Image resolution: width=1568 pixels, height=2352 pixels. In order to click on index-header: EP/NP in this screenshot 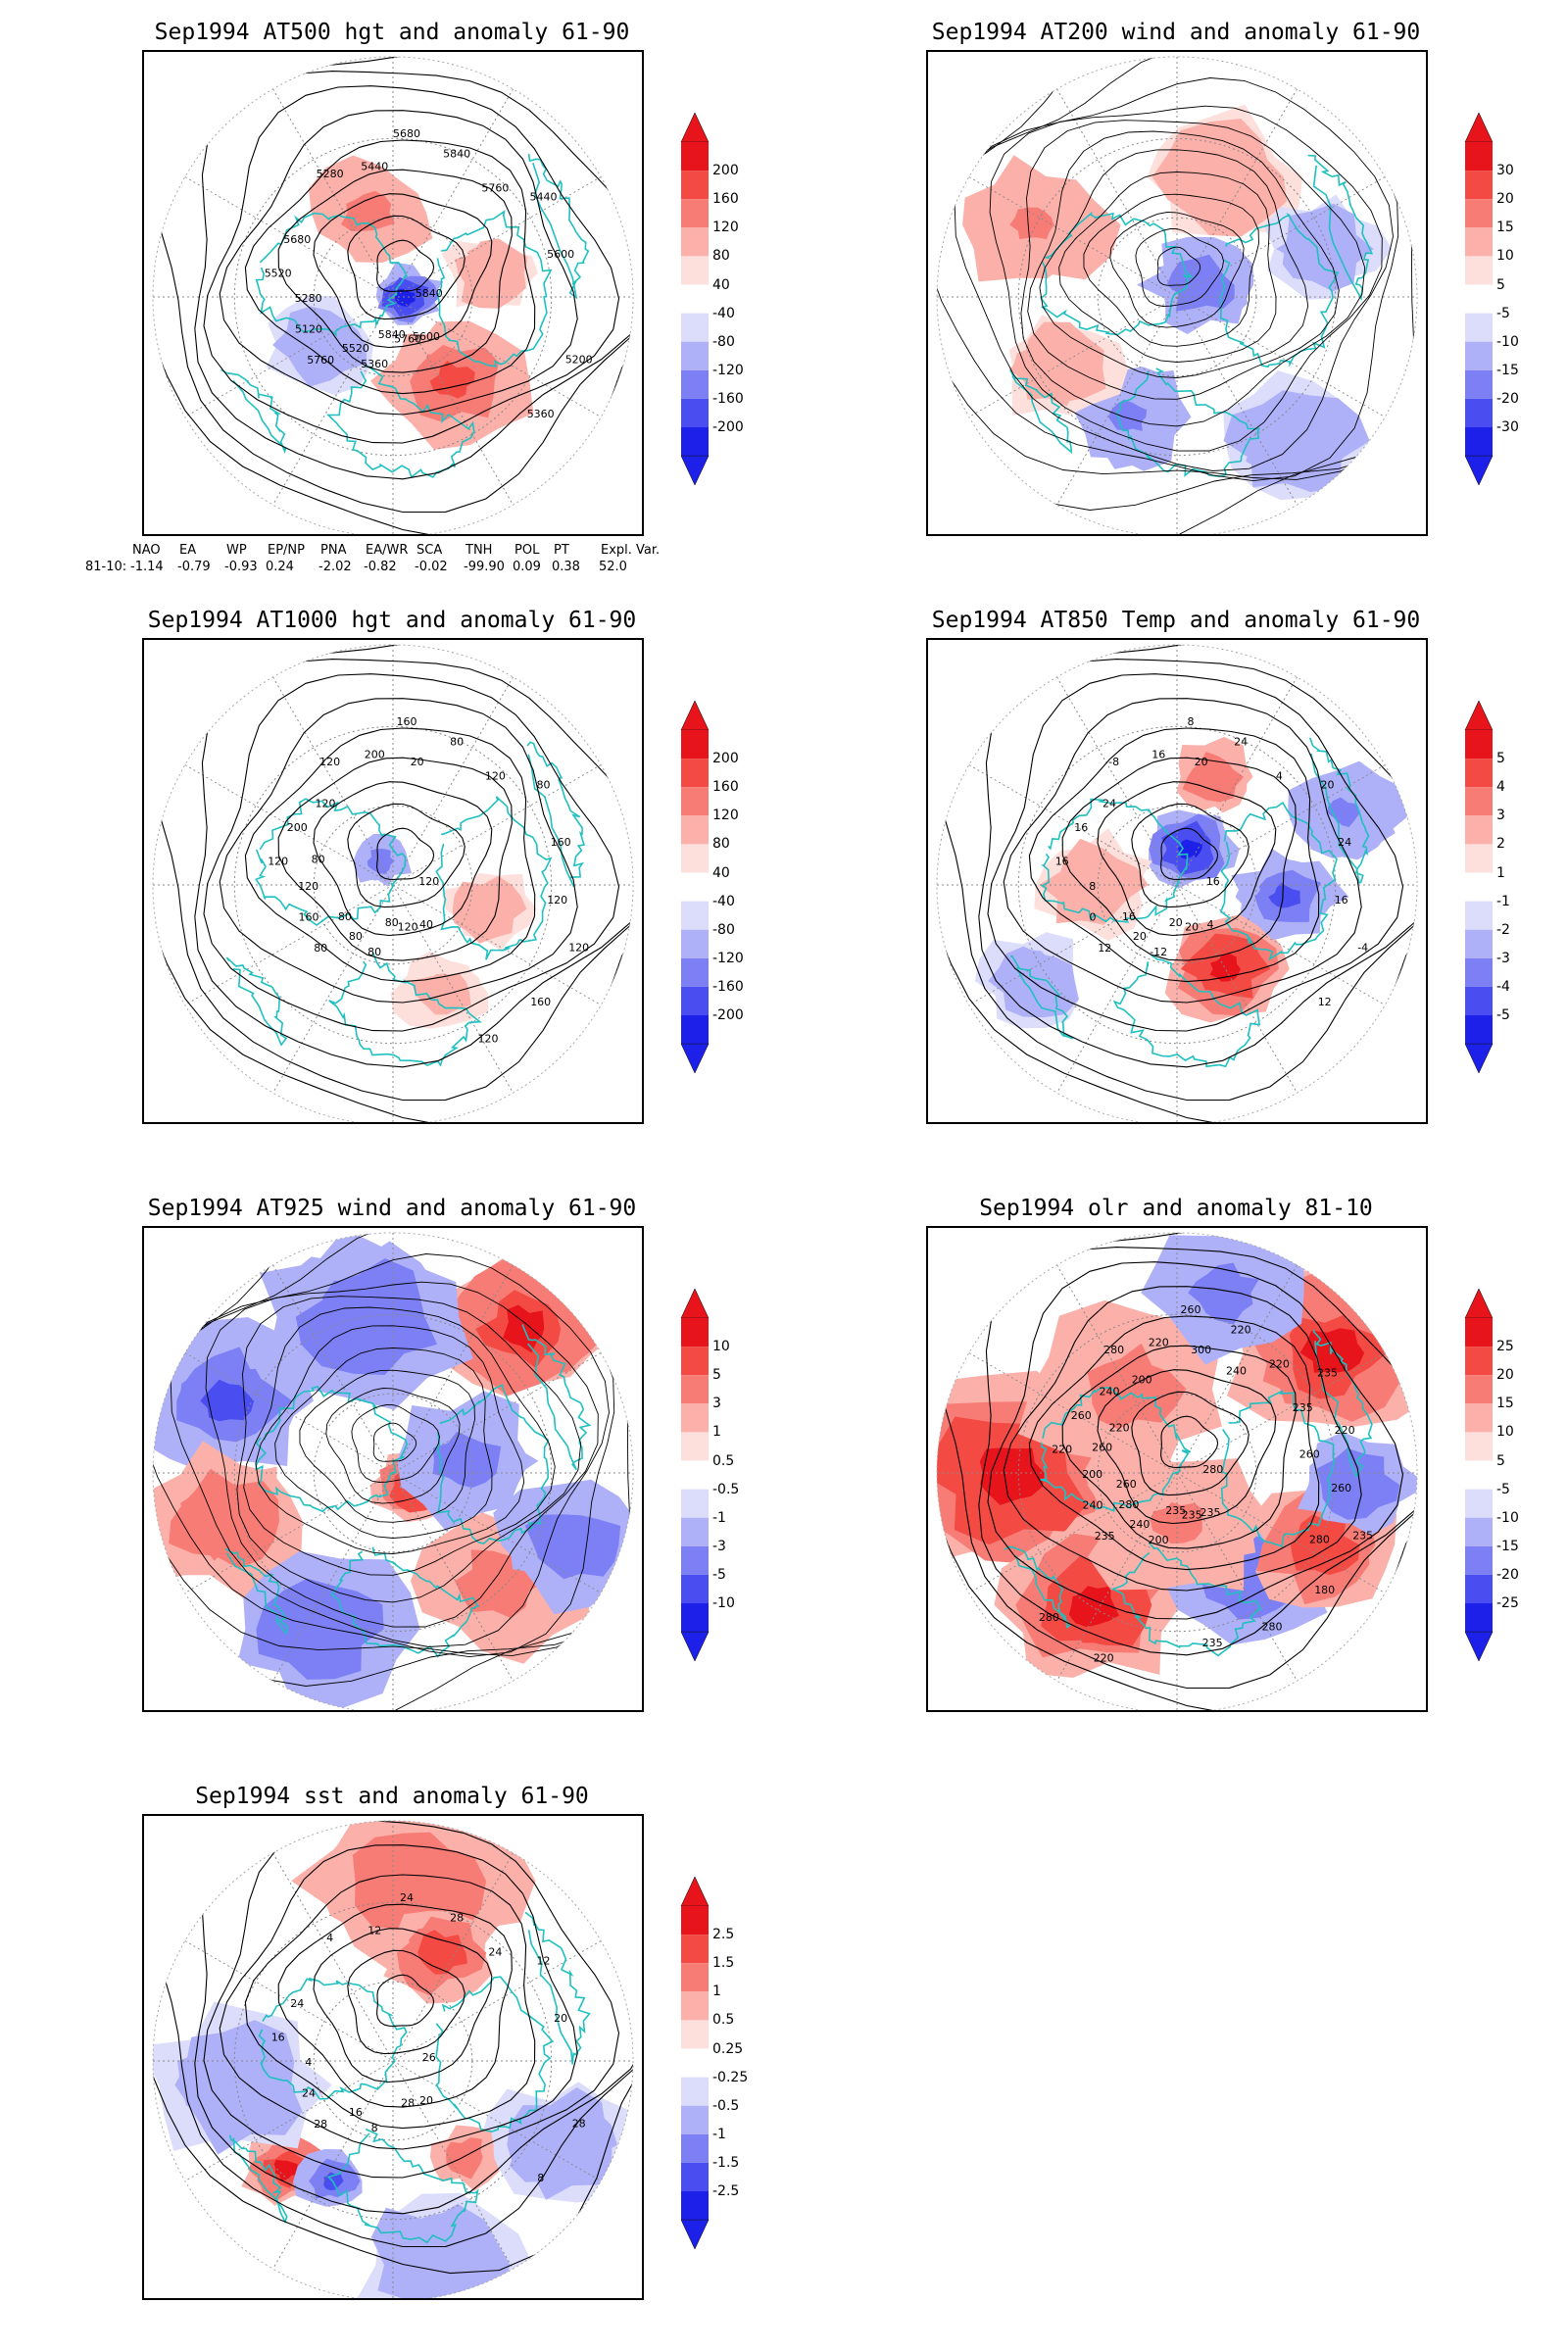, I will do `click(287, 550)`.